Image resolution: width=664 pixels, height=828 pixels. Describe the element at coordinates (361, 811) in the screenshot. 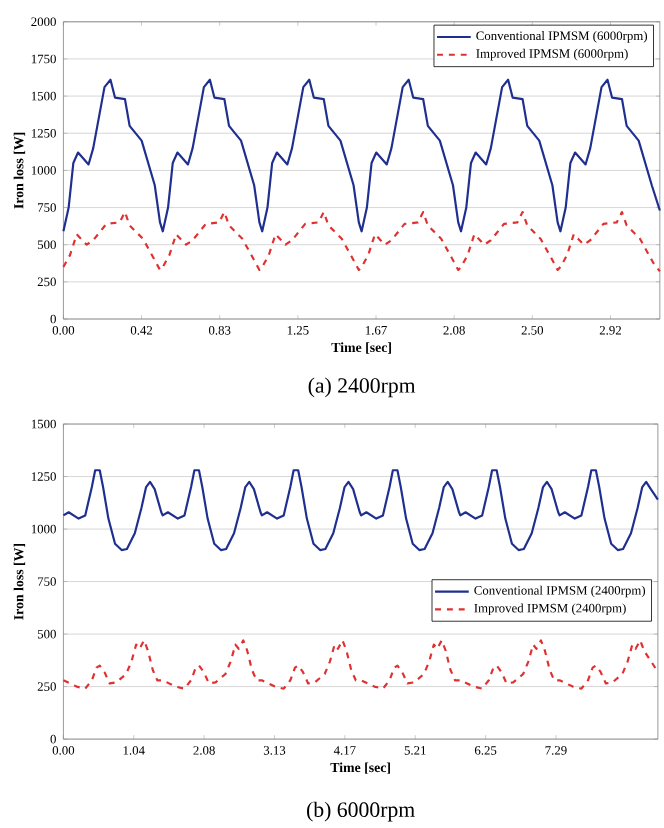

I see `text: (b) 6000rpm` at that location.